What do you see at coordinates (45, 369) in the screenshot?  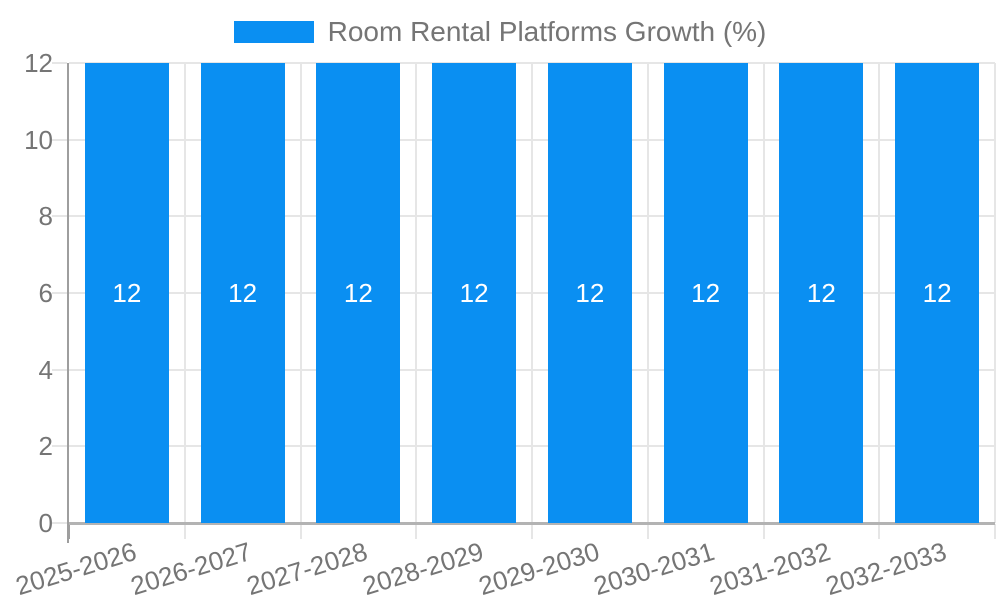 I see `y-axis-tick-label: 4` at bounding box center [45, 369].